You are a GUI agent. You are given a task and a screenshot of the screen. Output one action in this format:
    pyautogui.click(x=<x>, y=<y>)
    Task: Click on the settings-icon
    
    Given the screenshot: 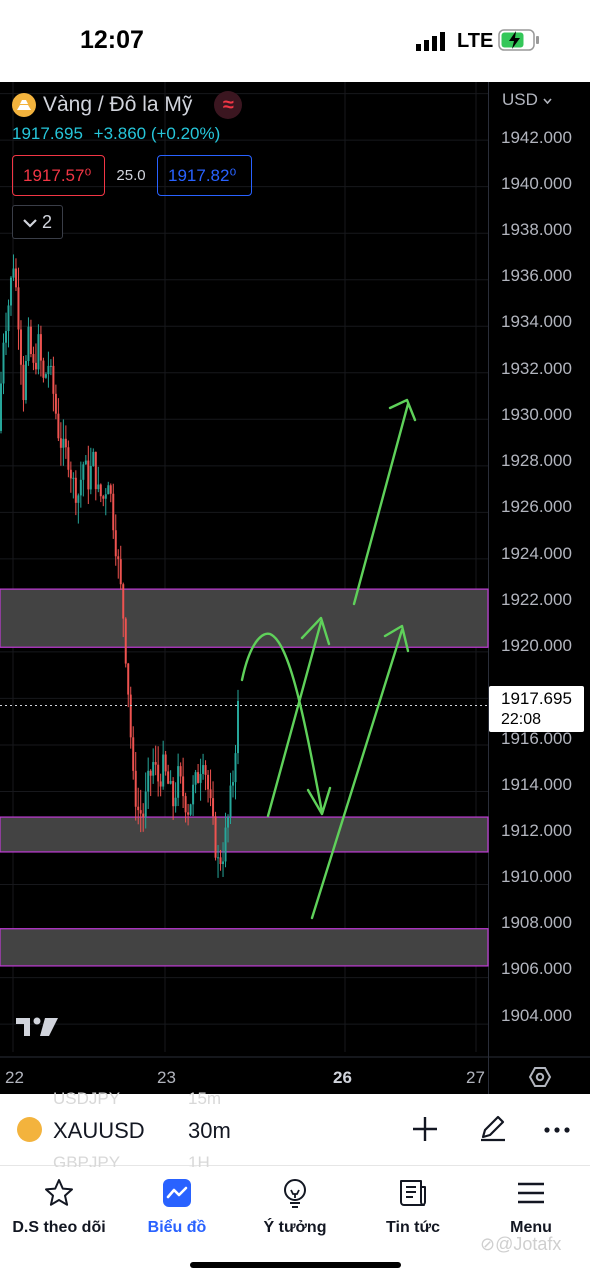 What is the action you would take?
    pyautogui.click(x=540, y=1077)
    